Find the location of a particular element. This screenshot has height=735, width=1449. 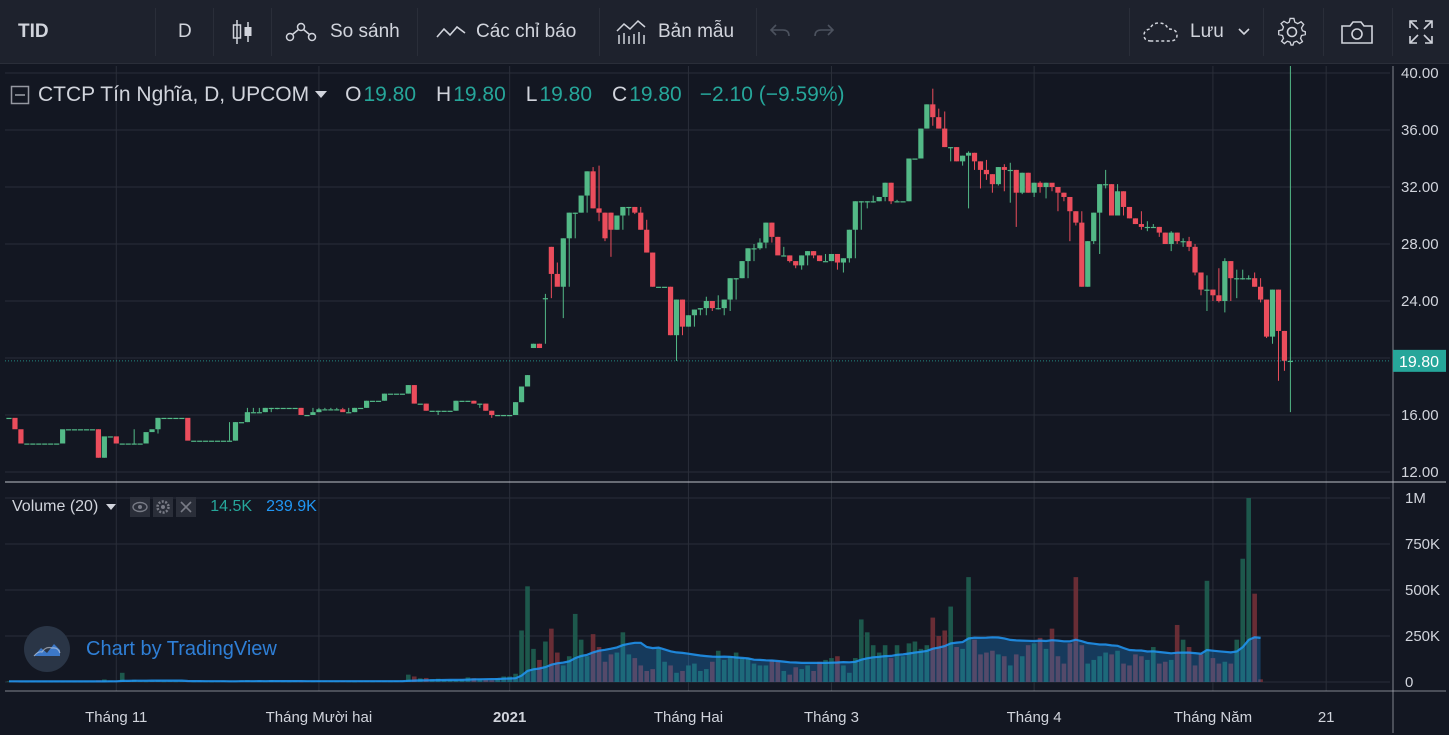

chart-style-button is located at coordinates (242, 32).